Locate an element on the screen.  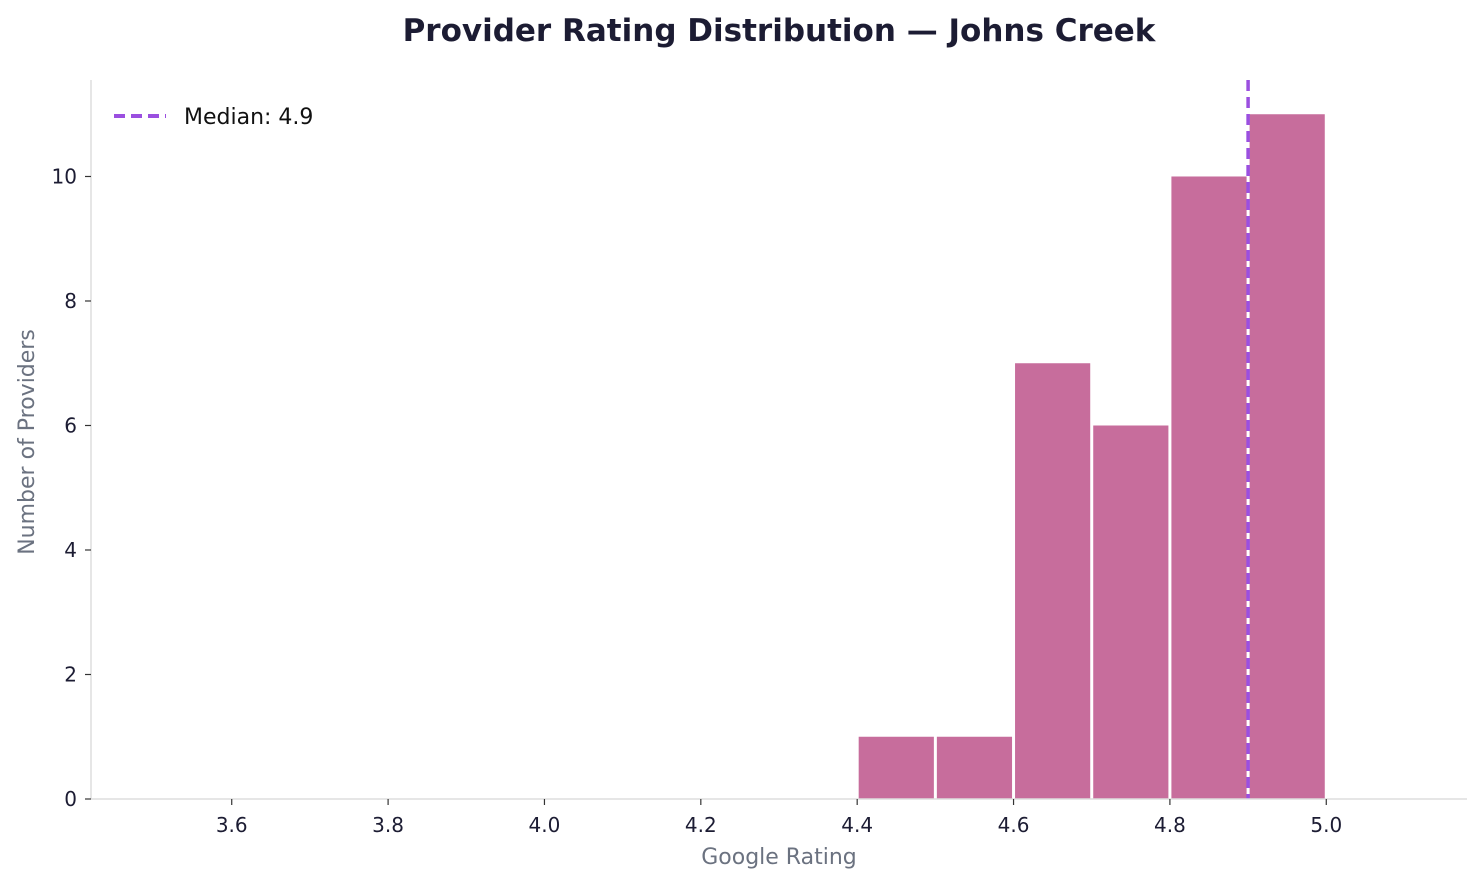
y-tick-label: 8 is located at coordinates (70, 301).